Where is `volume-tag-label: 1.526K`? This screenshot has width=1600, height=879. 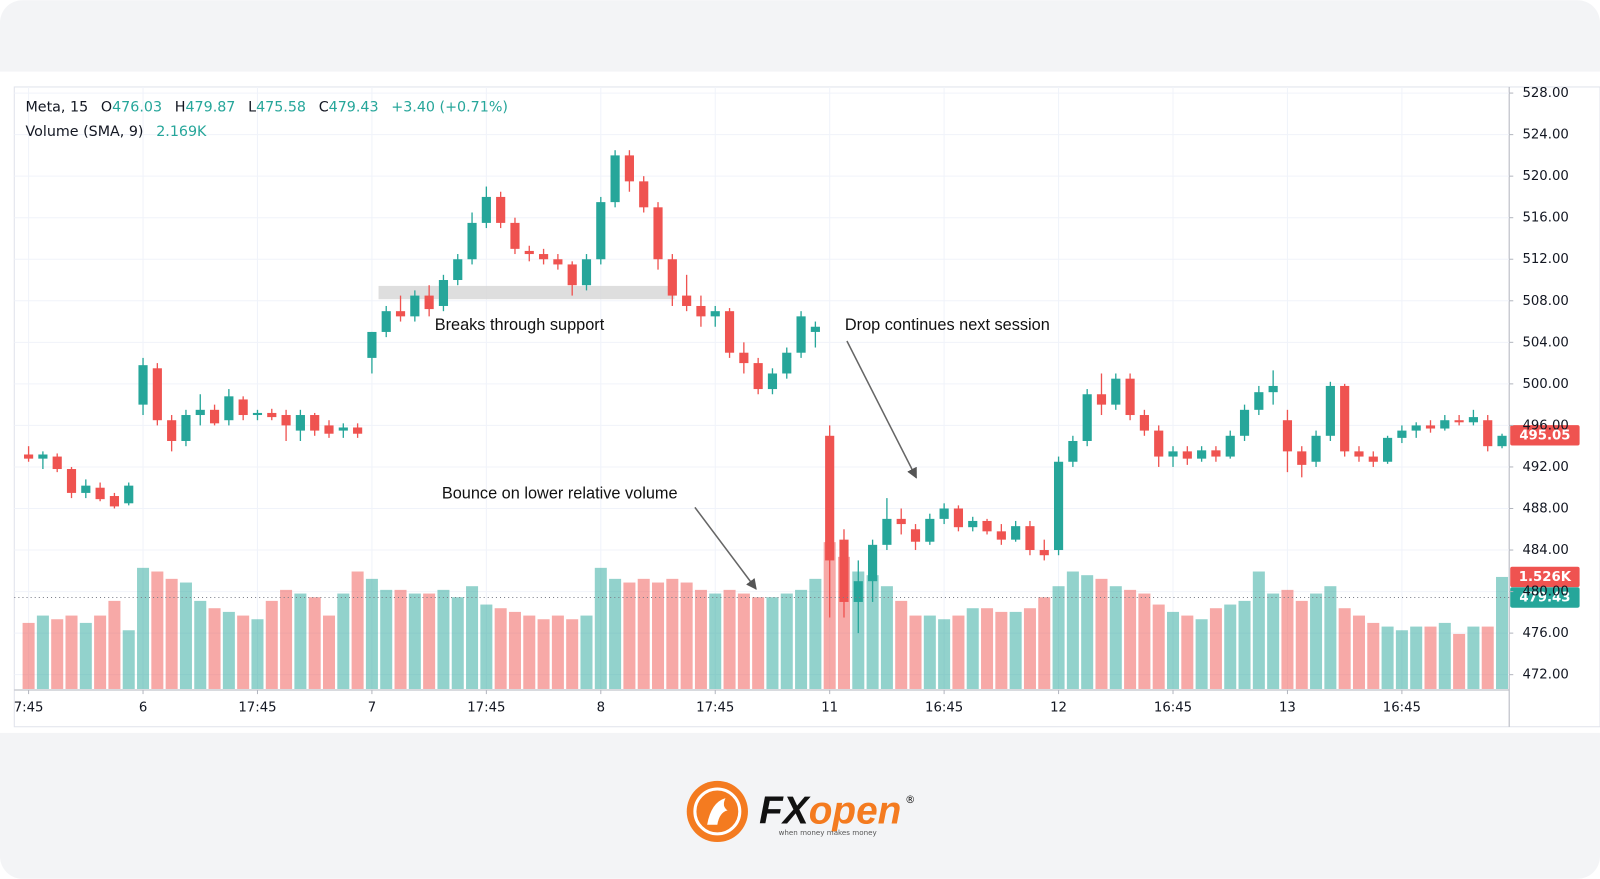 volume-tag-label: 1.526K is located at coordinates (1545, 577).